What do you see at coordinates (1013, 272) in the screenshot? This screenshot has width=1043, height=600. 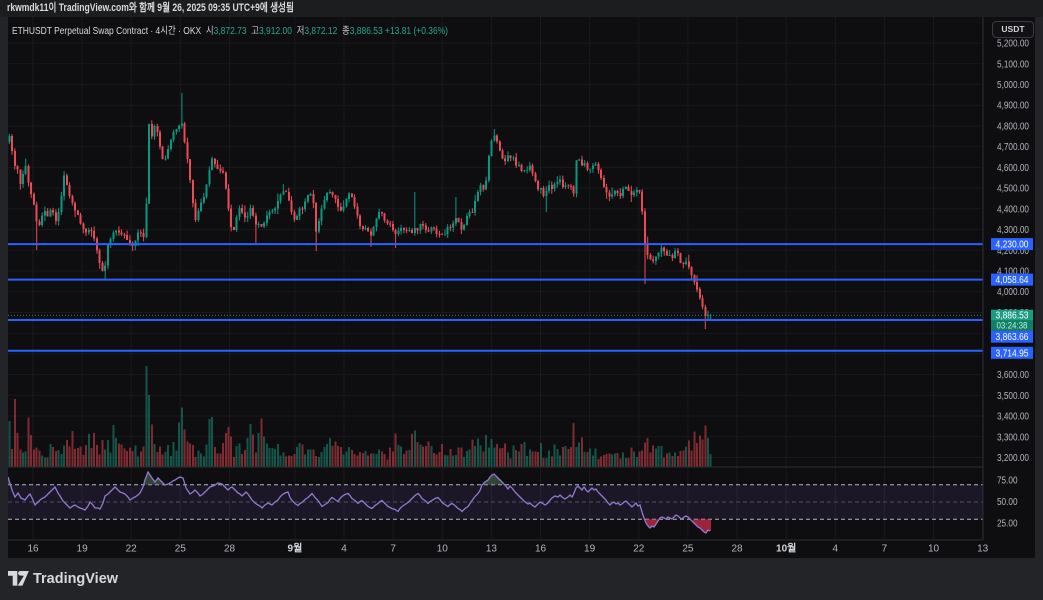 I see `svg-text: 4,100.00` at bounding box center [1013, 272].